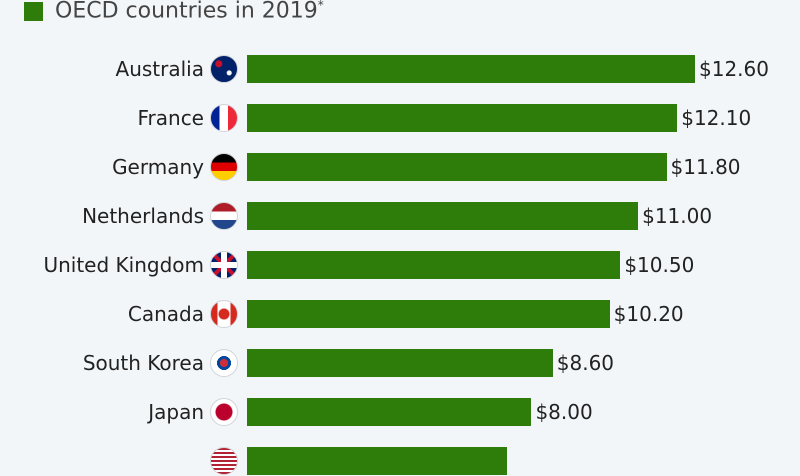 The width and height of the screenshot is (800, 476). I want to click on bar-row: Netherlands $11.00, so click(400, 216).